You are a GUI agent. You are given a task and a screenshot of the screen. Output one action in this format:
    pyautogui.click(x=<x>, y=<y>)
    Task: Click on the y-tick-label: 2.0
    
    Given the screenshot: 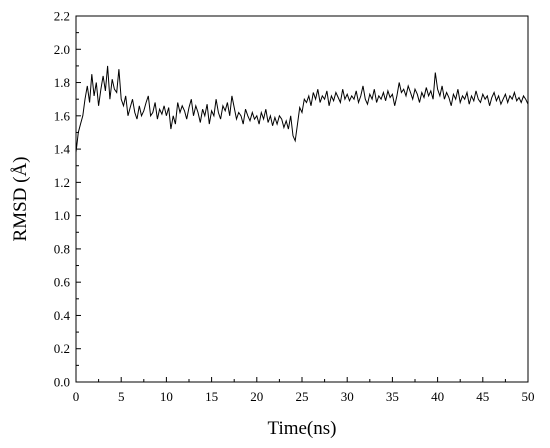 What is the action you would take?
    pyautogui.click(x=62, y=49)
    